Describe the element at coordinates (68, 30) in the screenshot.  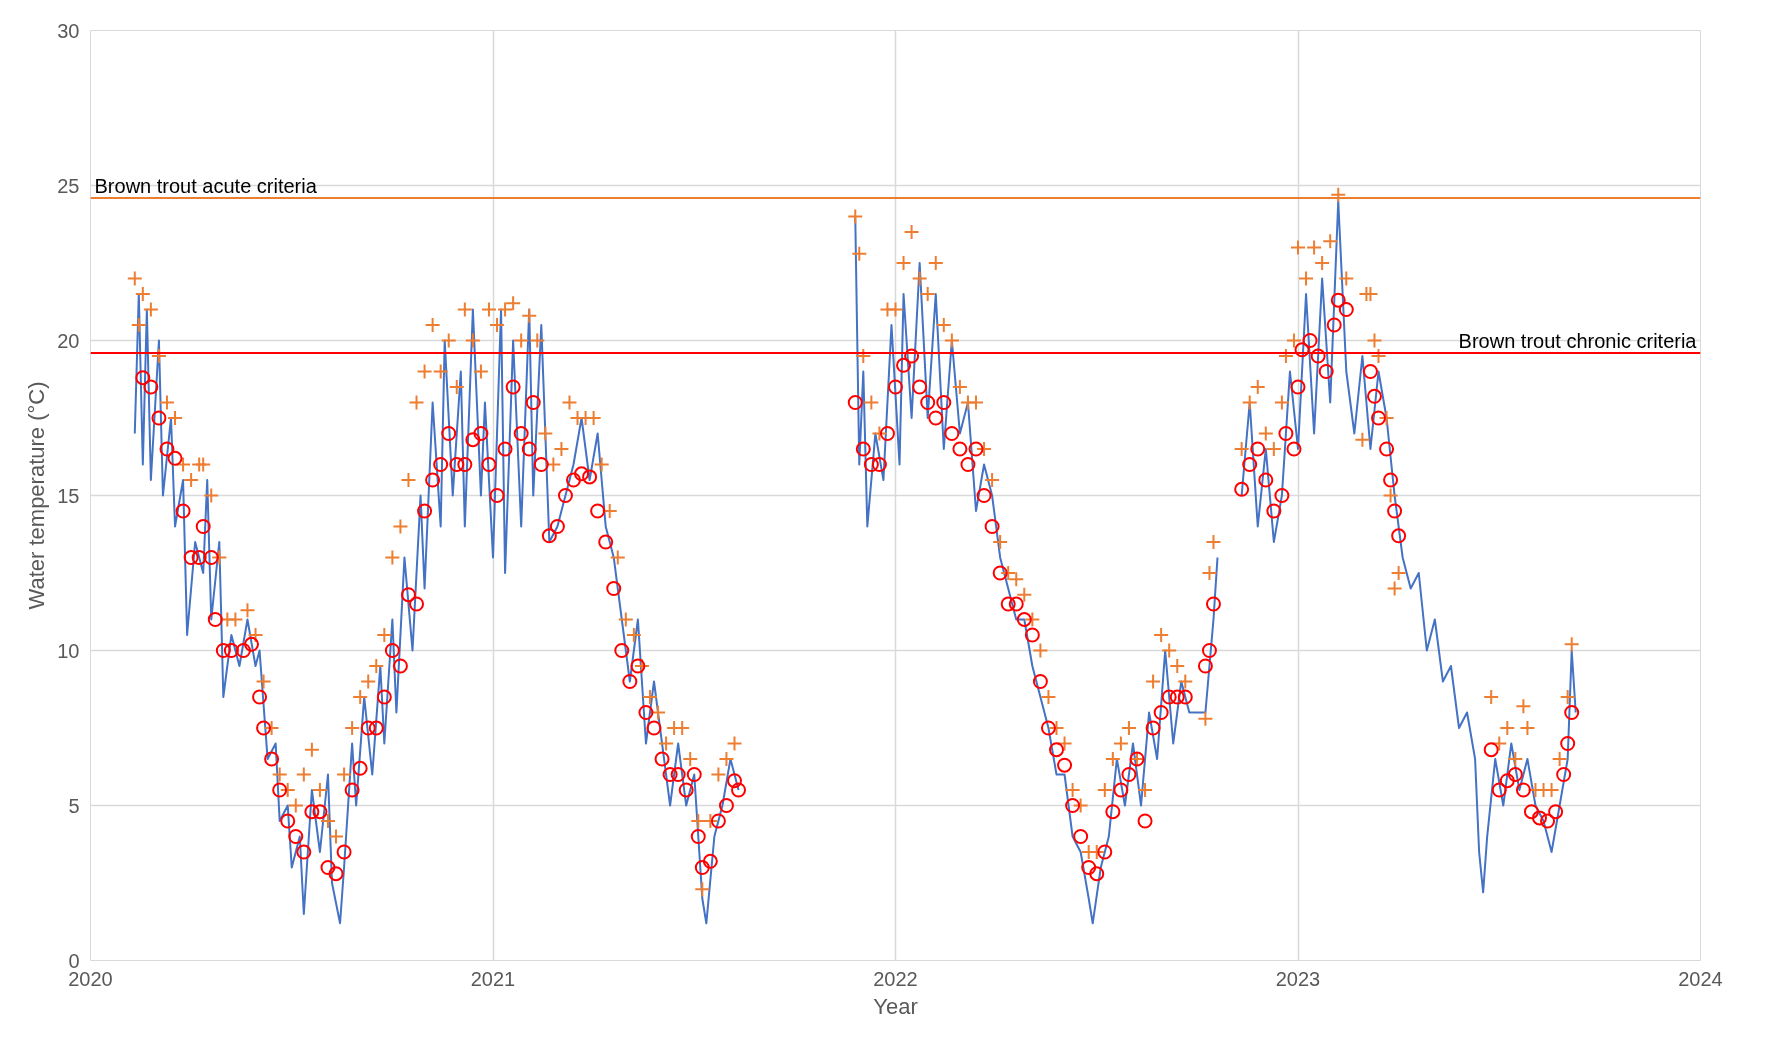
I see `y-tick-label: 30` at that location.